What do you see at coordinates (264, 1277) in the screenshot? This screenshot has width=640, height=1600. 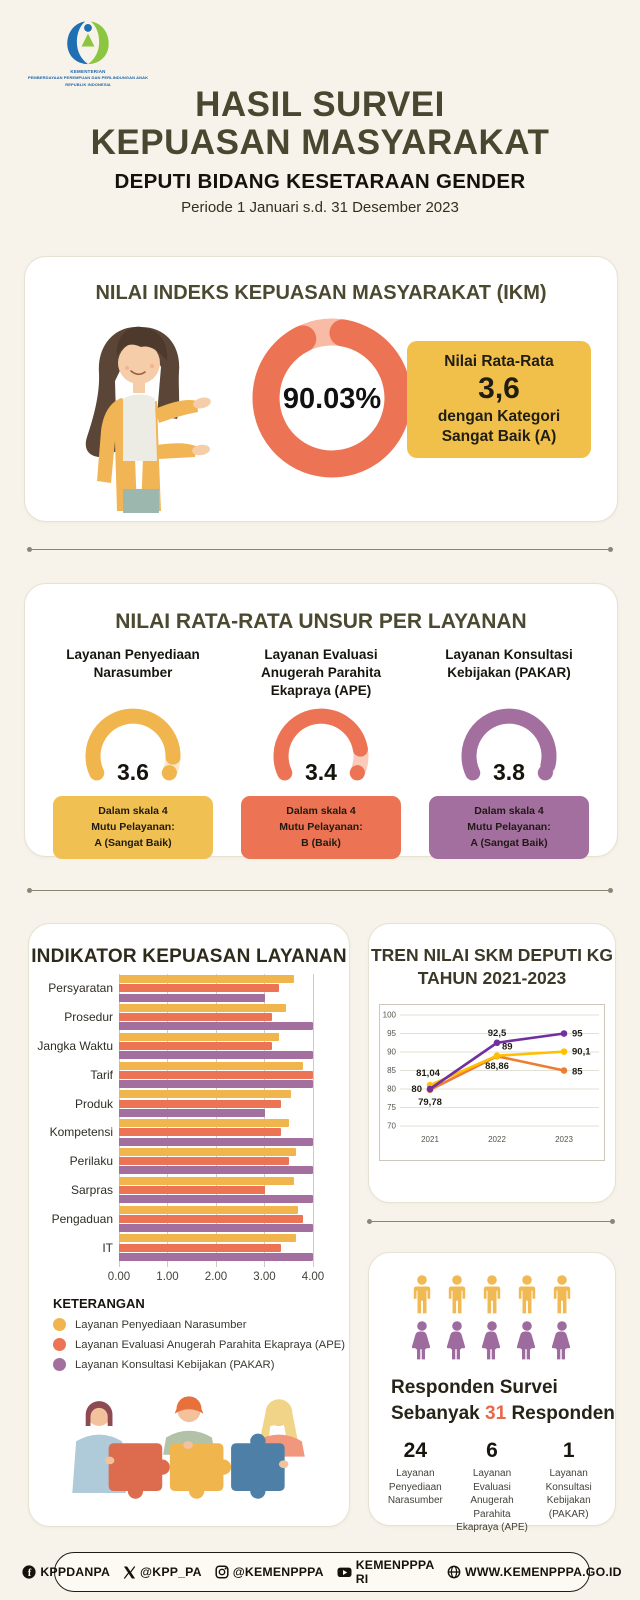 I see `x-axis-tick-label: 3.00` at bounding box center [264, 1277].